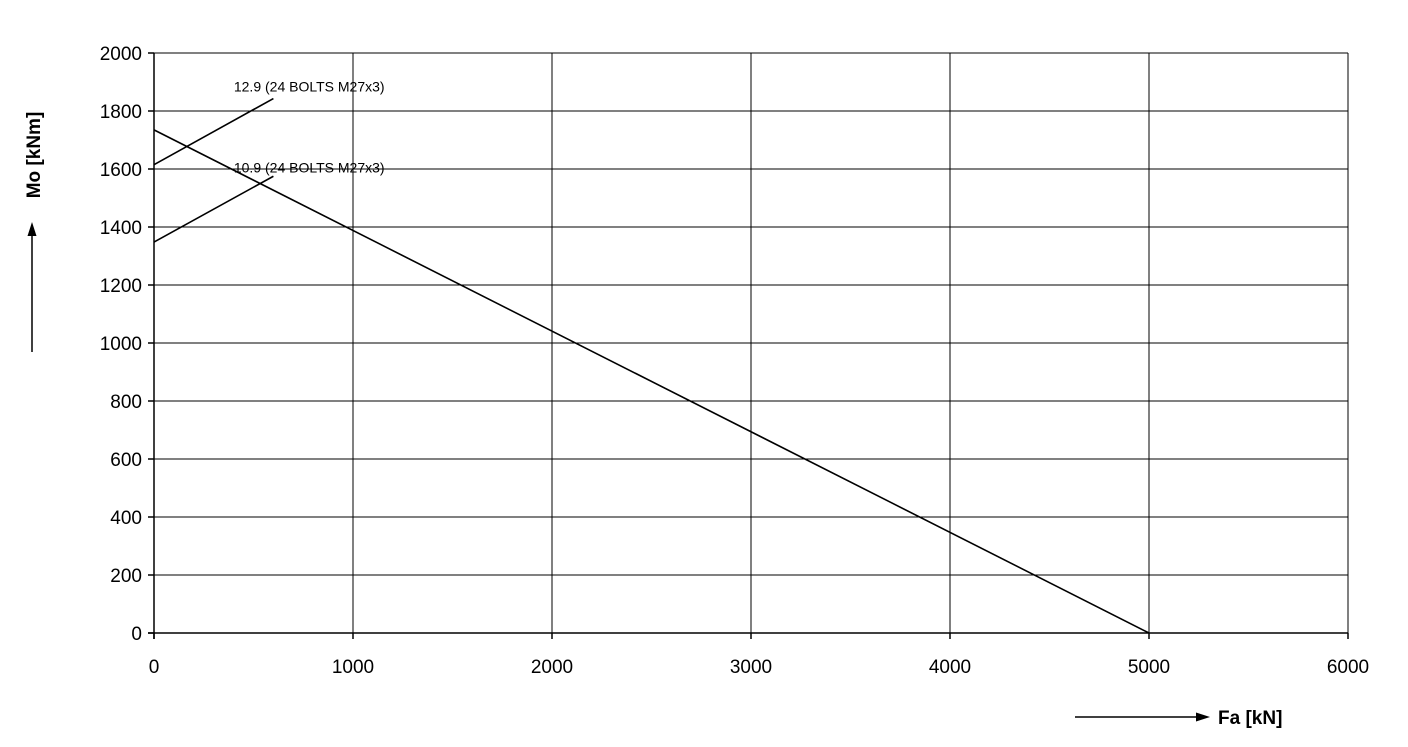  I want to click on annotation-label-1: 12.9 (24 BOLTS M27x3), so click(309, 86).